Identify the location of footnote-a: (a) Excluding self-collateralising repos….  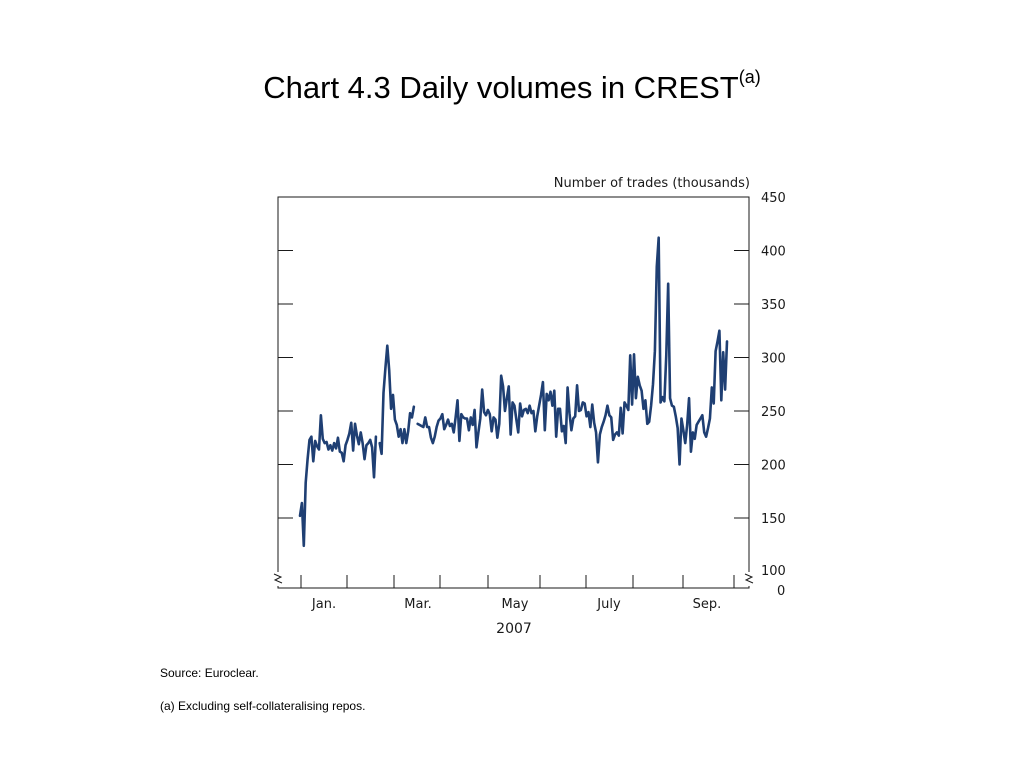
(263, 706).